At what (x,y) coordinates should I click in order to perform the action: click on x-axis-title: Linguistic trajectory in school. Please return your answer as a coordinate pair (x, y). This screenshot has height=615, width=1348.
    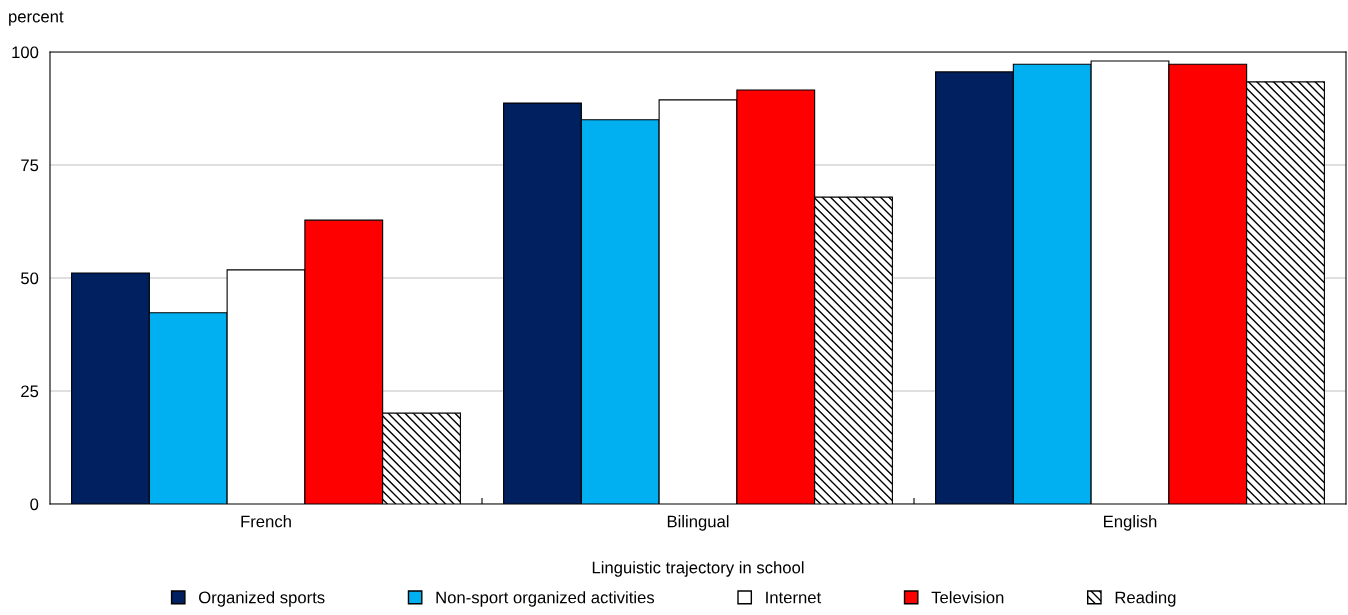
    Looking at the image, I should click on (698, 569).